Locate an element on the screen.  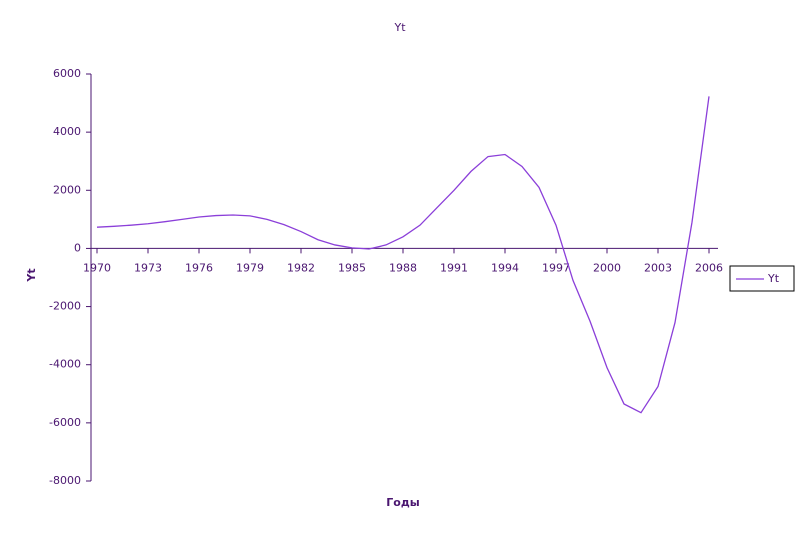
x-tick-label: 1985 is located at coordinates (352, 267).